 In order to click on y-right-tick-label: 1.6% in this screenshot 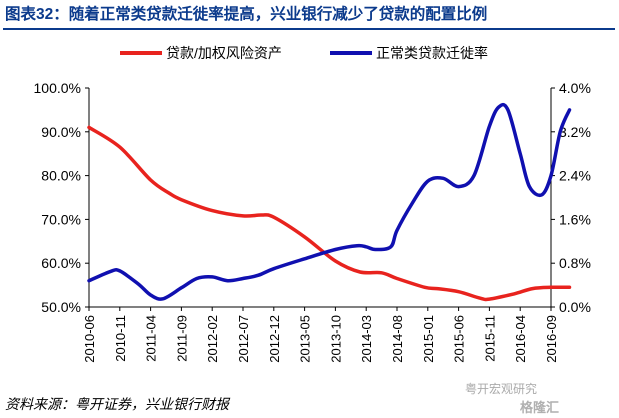, I will do `click(575, 219)`.